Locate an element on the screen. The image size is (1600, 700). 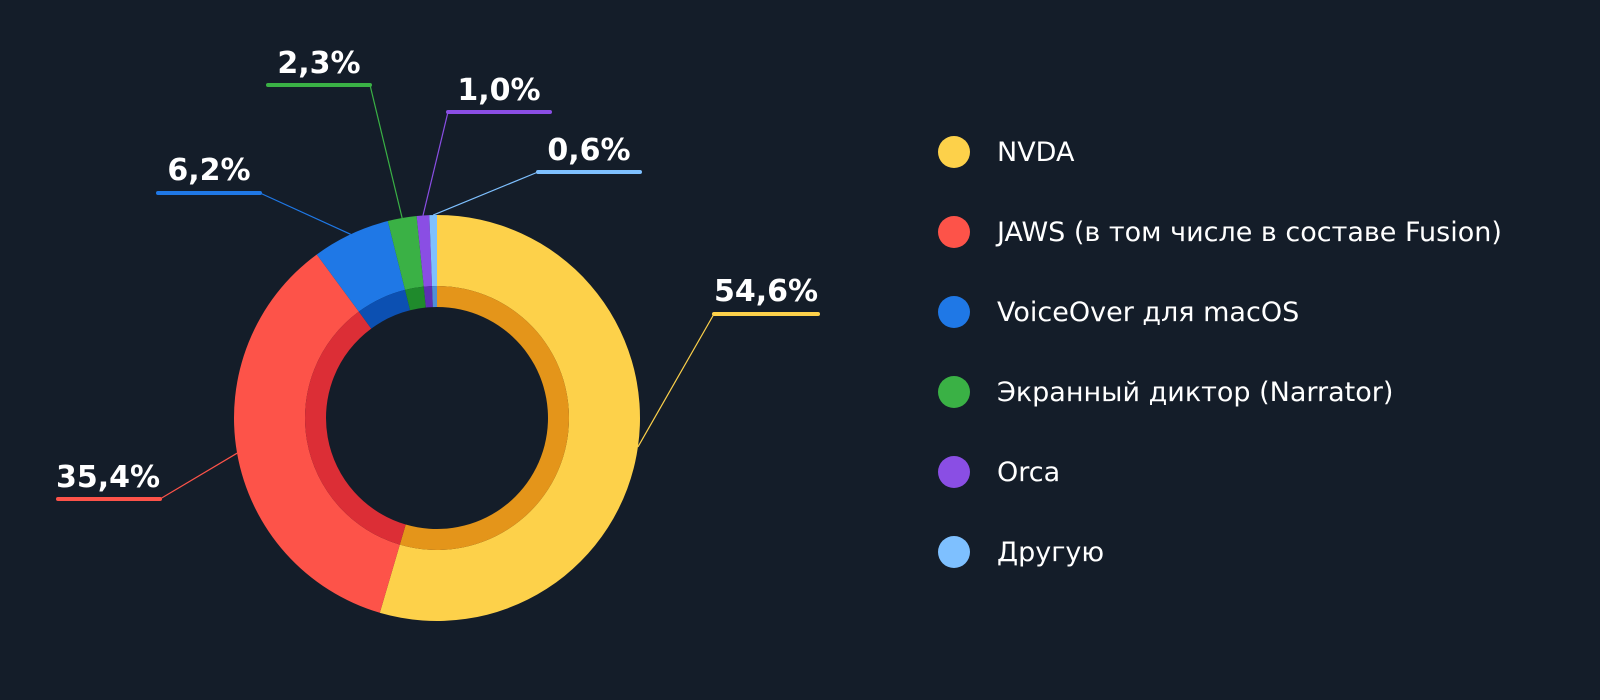
value-label-voiceover: 6,2% is located at coordinates (208, 170).